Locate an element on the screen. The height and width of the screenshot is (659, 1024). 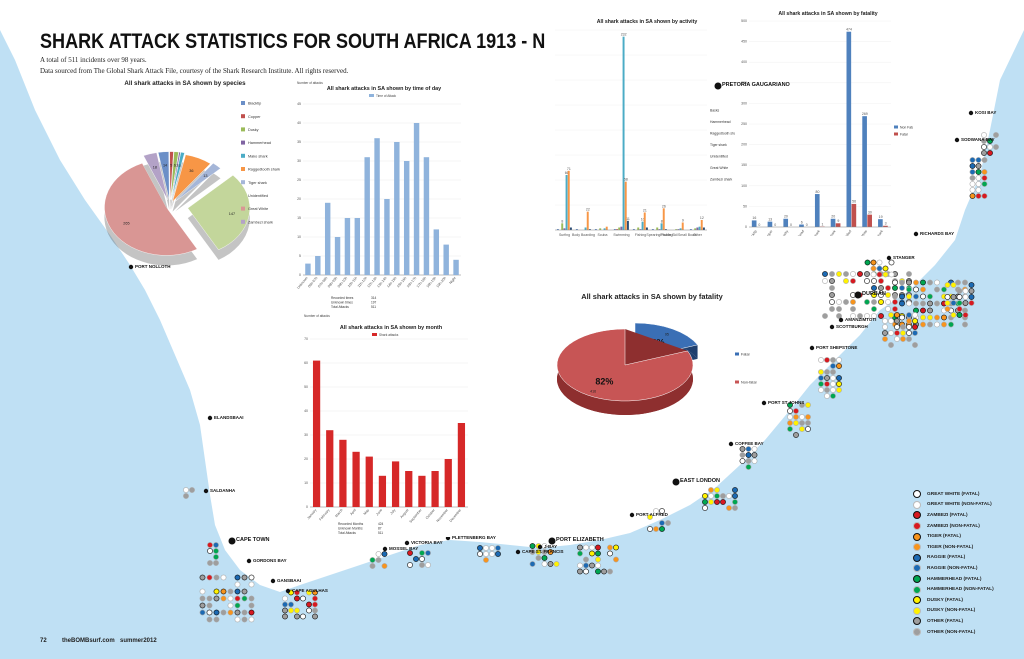
species-slice is located at coordinates (171, 175).